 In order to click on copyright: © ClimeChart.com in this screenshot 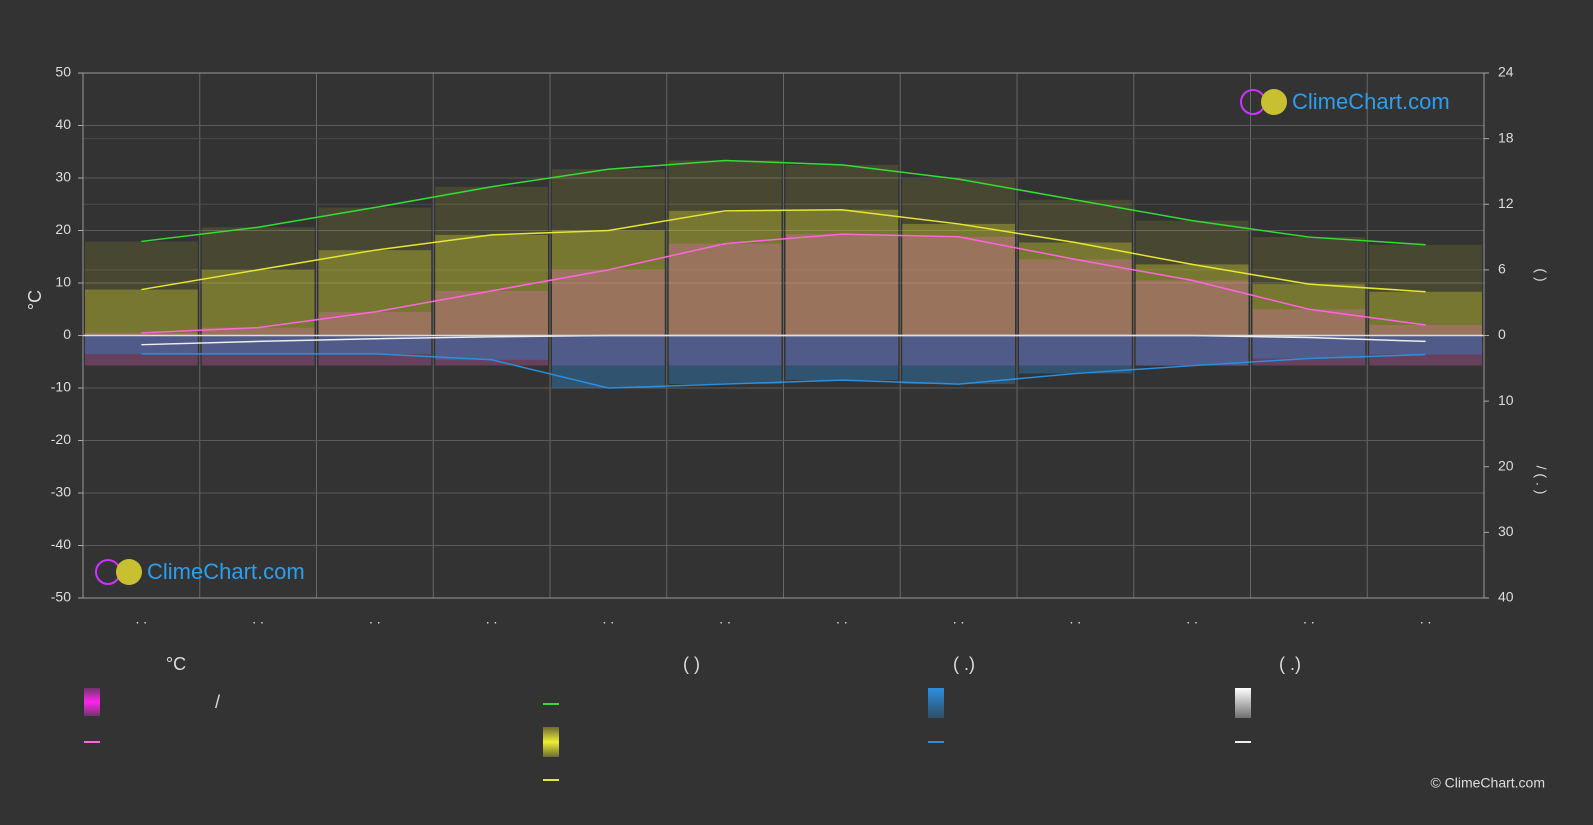, I will do `click(1487, 783)`.